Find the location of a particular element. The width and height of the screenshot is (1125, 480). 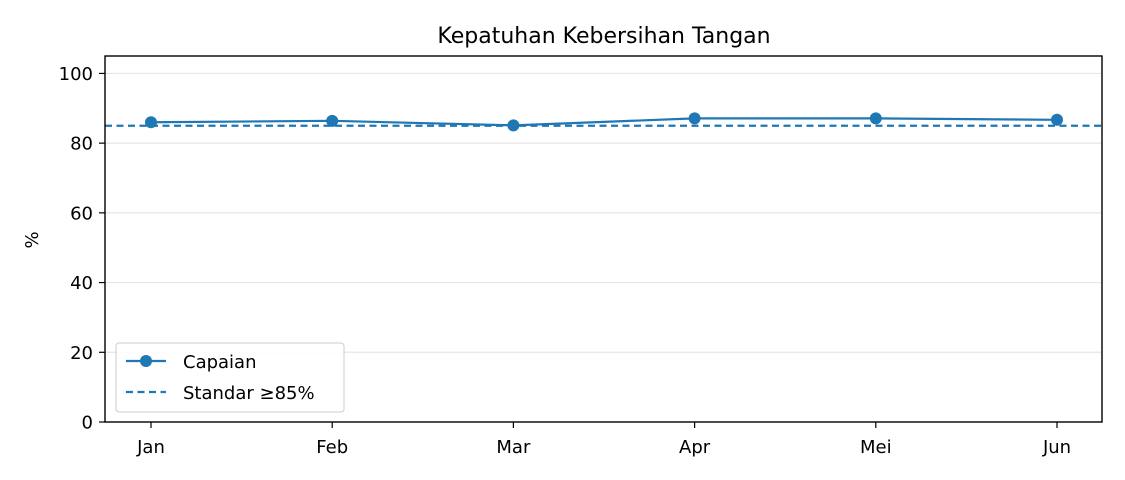

series-layer is located at coordinates (604, 122).